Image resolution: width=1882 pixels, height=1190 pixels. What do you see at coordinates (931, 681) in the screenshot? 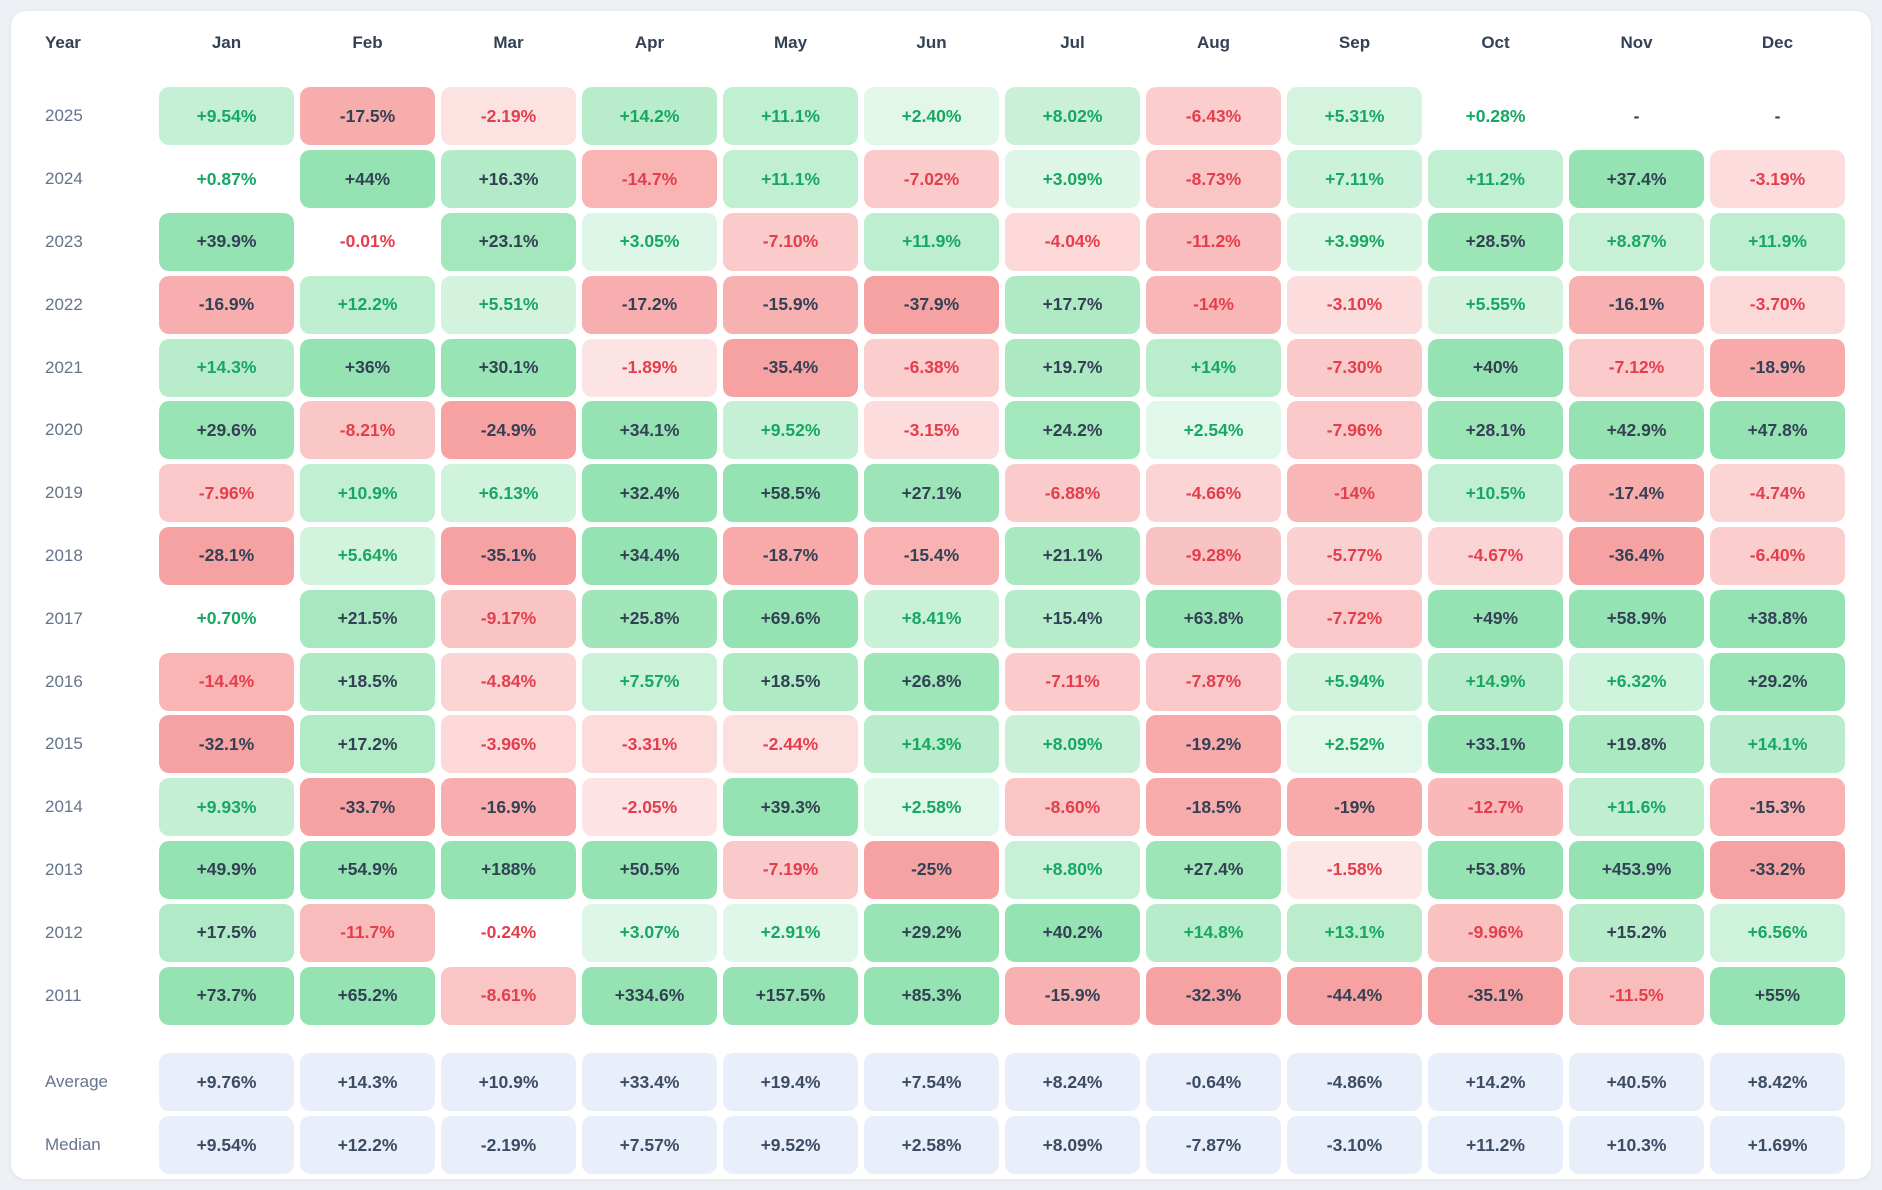
I see `return-cell: +26.8%` at bounding box center [931, 681].